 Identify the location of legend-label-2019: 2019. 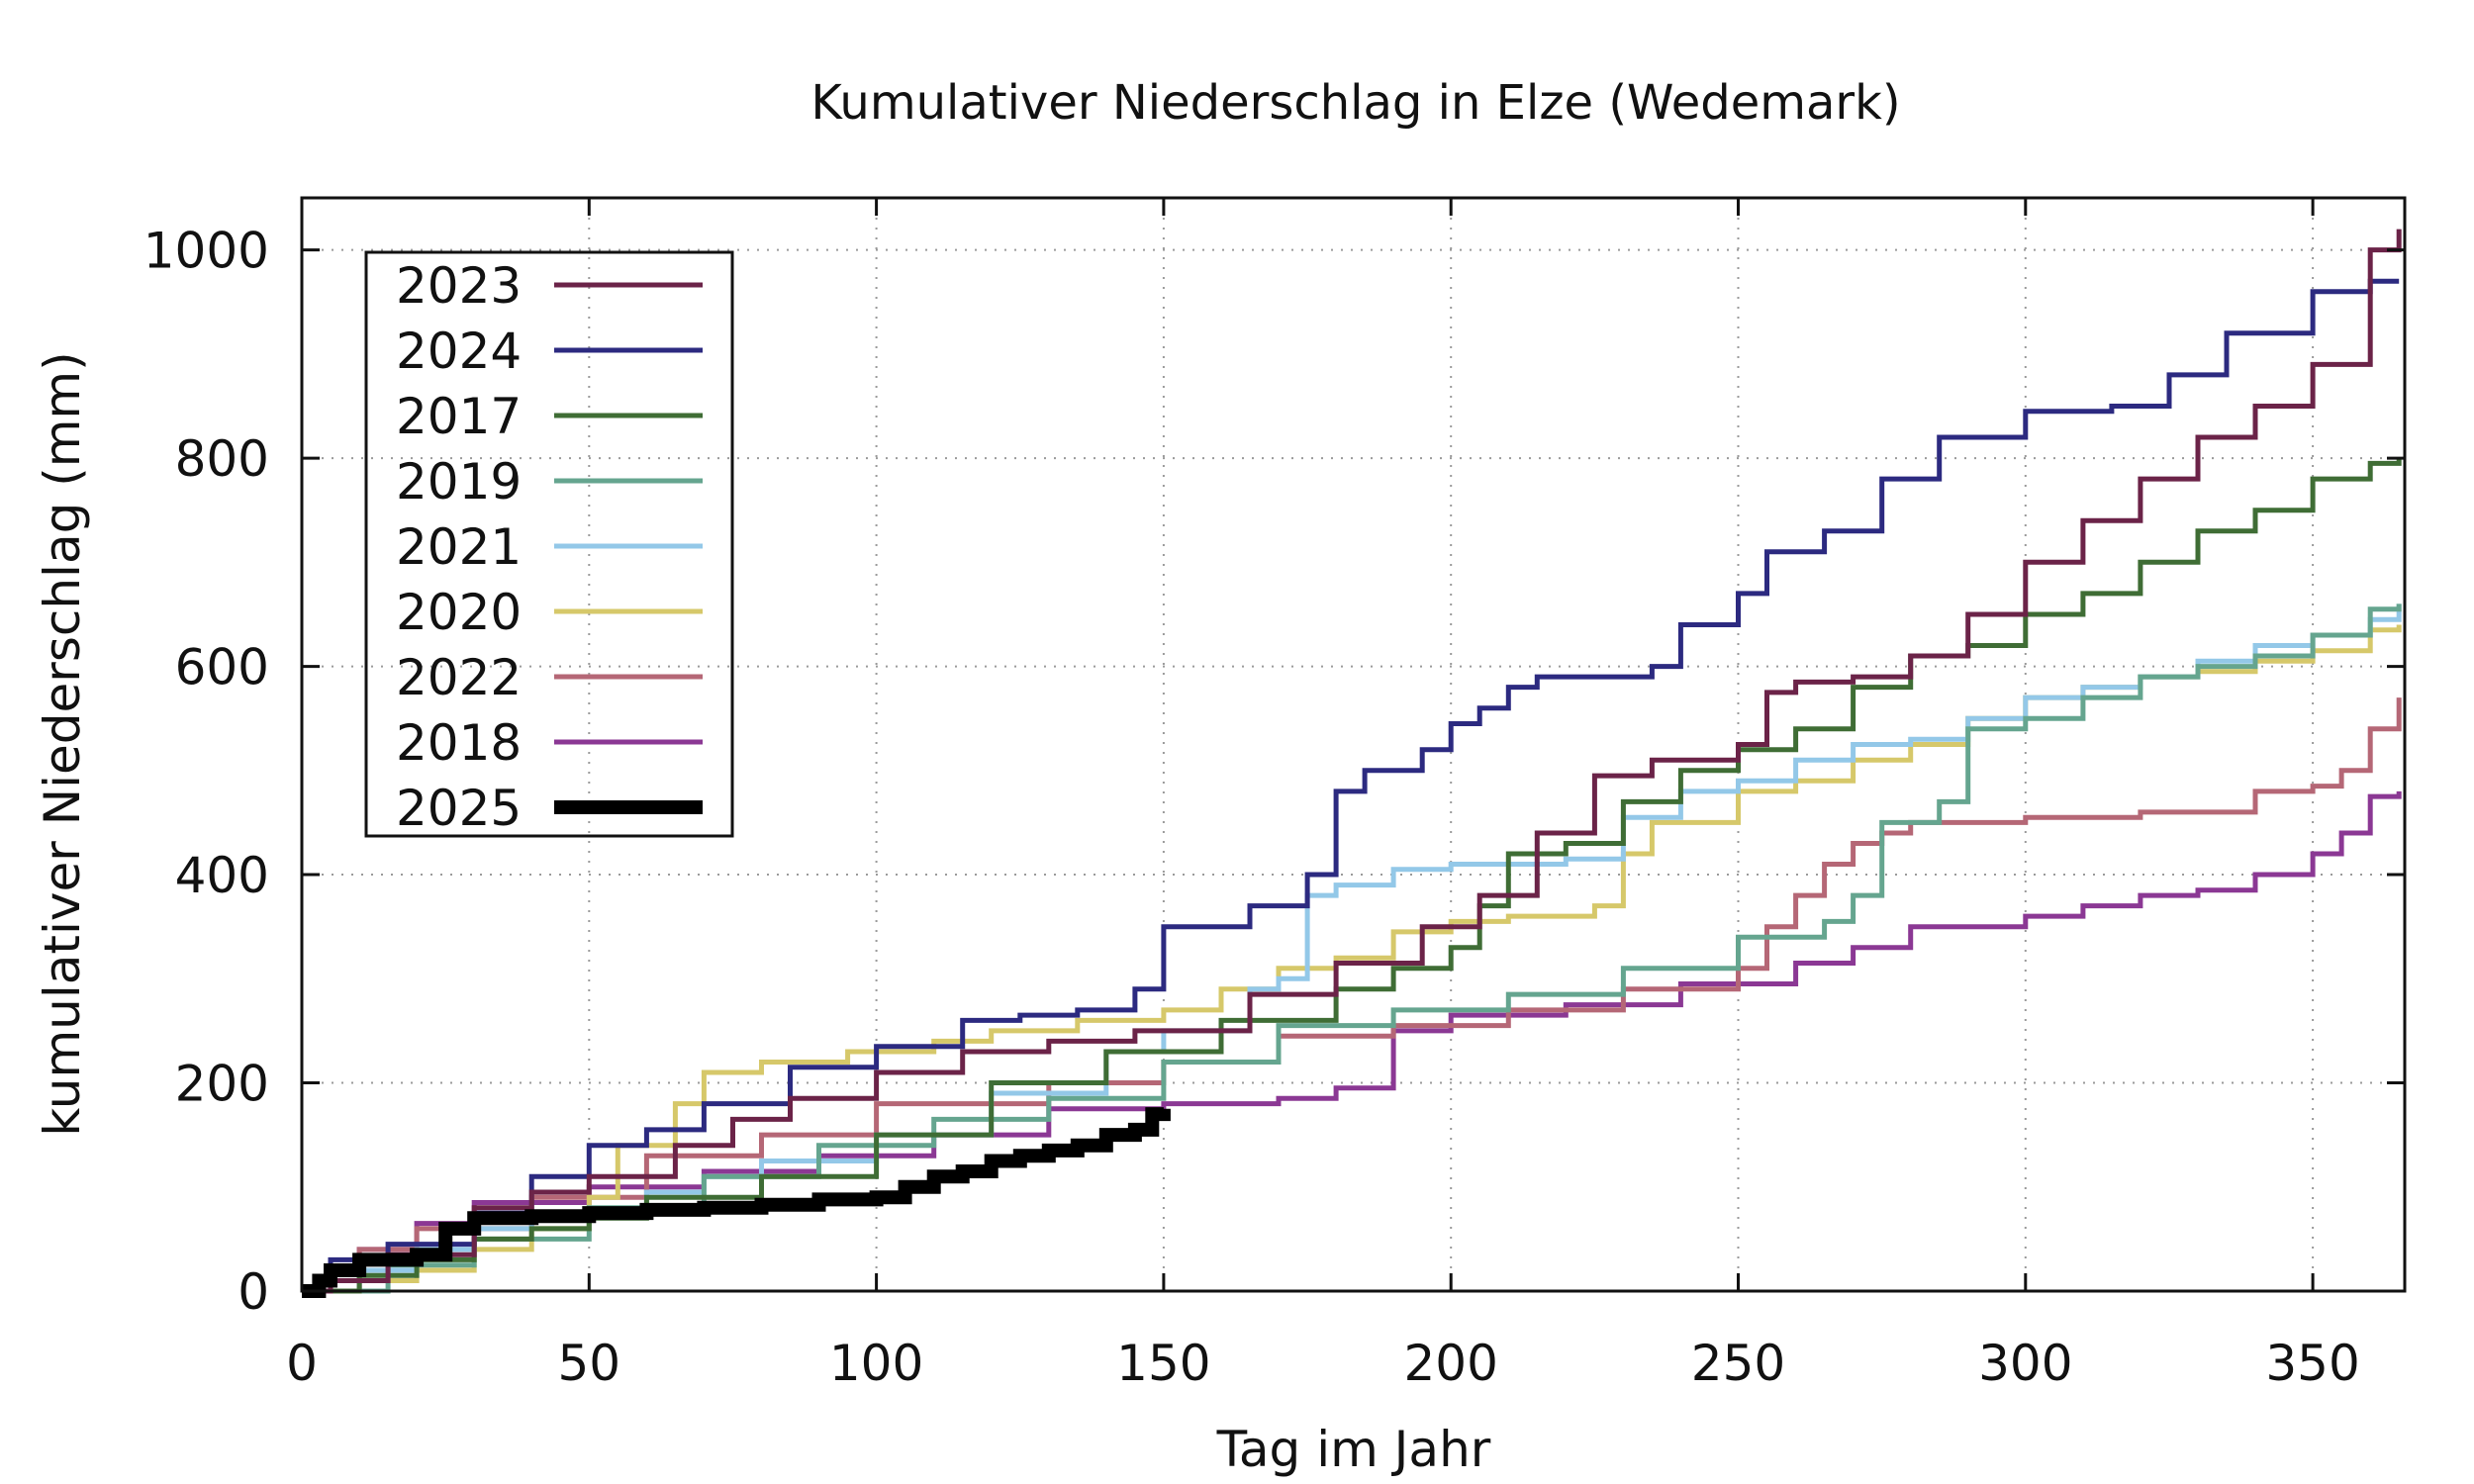
(459, 481).